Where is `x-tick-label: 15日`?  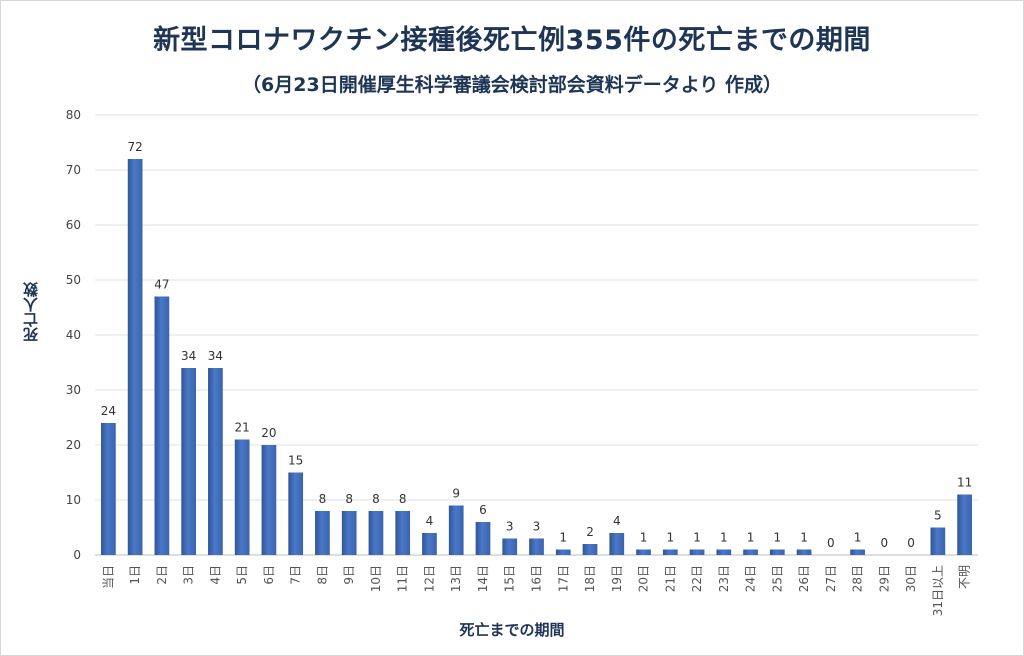 x-tick-label: 15日 is located at coordinates (510, 578).